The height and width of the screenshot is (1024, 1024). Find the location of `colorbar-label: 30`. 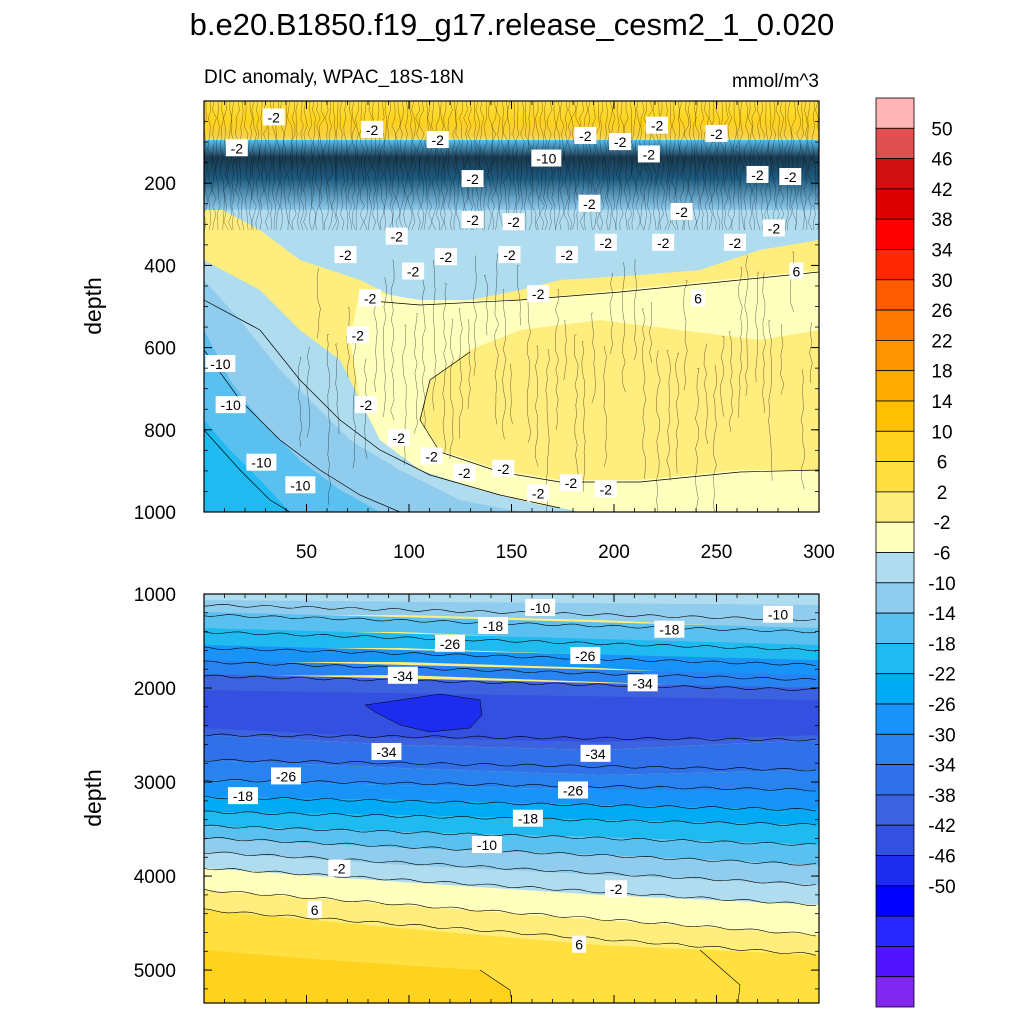

colorbar-label: 30 is located at coordinates (941, 281).